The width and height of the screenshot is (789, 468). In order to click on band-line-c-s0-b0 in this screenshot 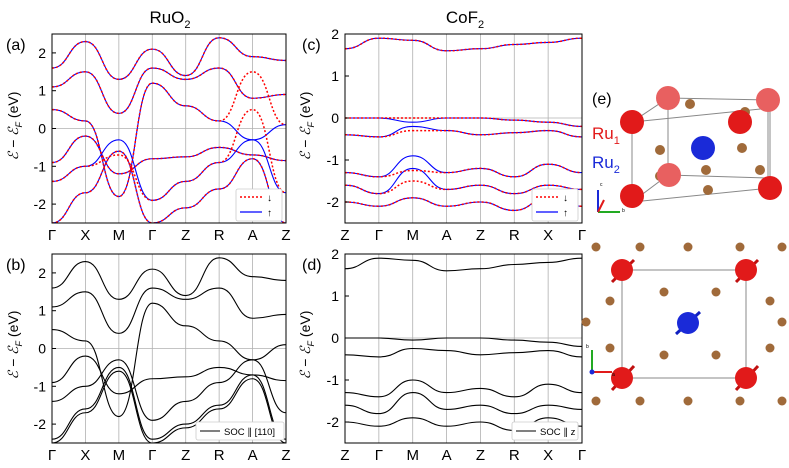, I will do `click(463, 44)`.